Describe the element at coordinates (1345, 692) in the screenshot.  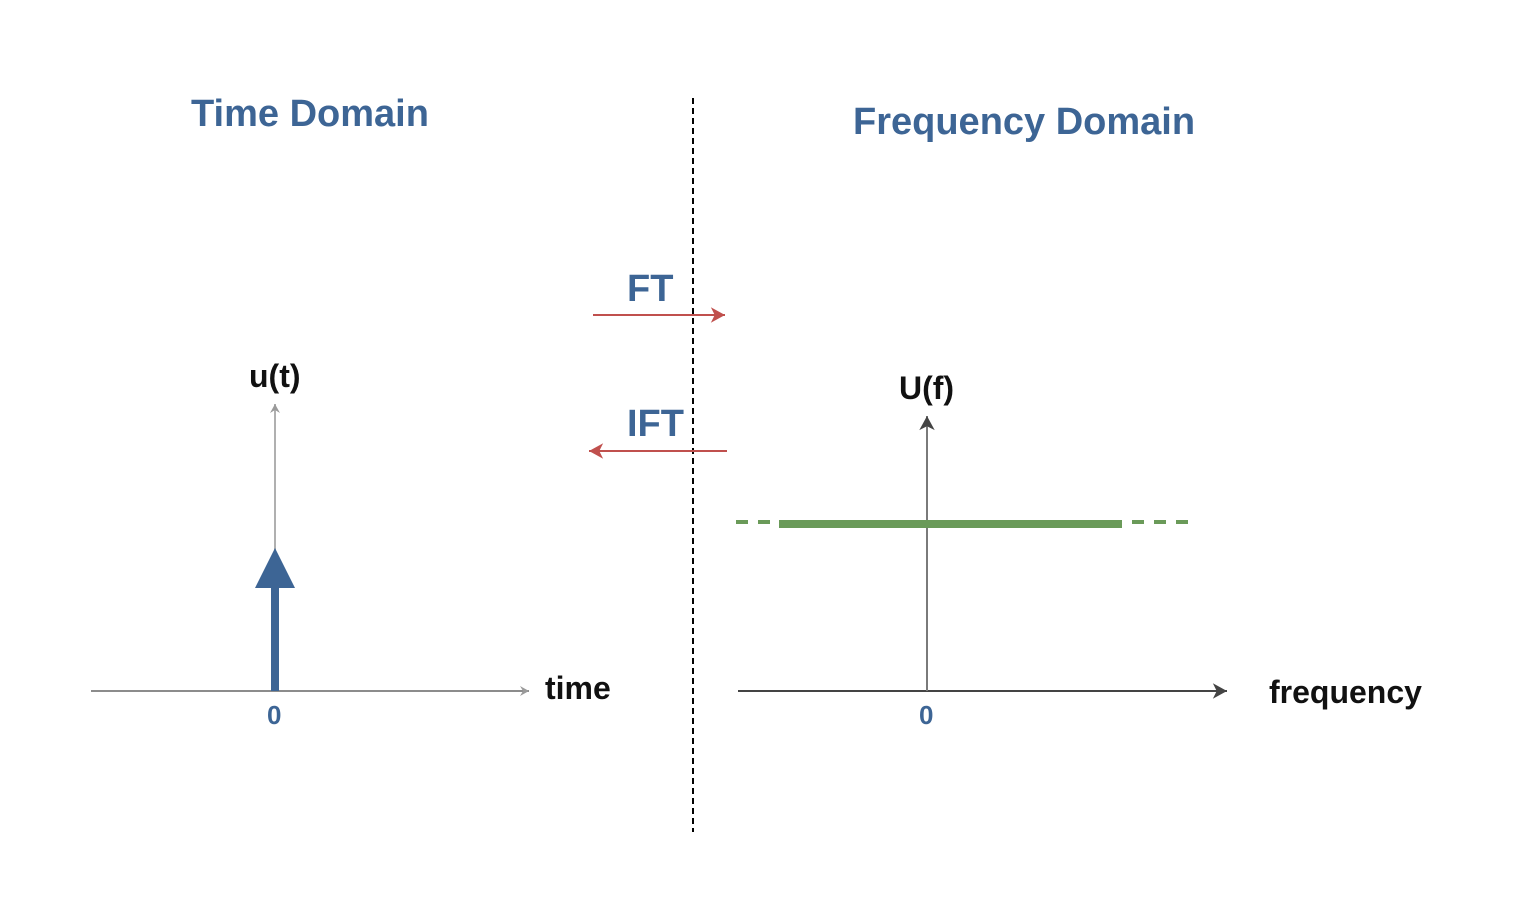
I see `frequency-x-axis-label: frequency` at that location.